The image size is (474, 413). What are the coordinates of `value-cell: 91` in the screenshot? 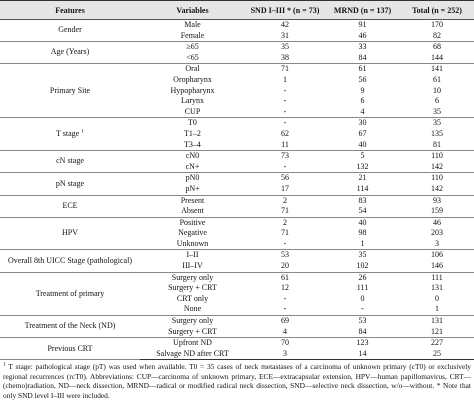 It's located at (362, 24).